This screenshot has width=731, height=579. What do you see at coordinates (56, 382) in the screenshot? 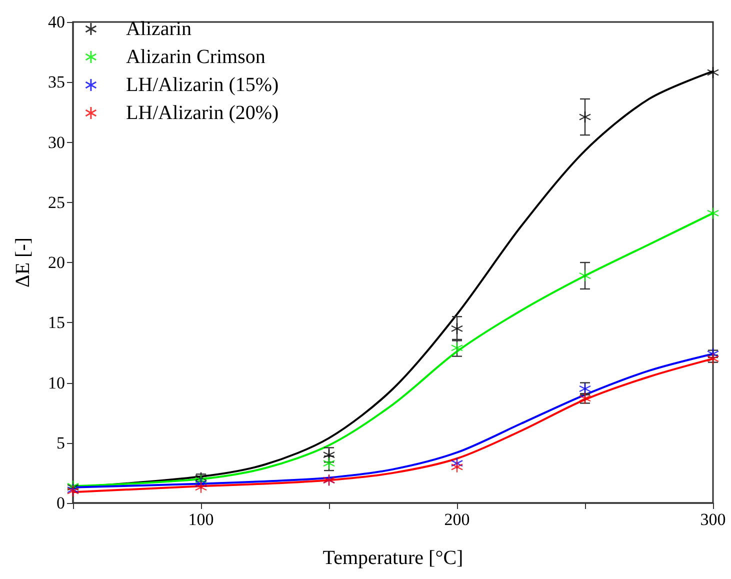
I see `y-tick-label: 10` at bounding box center [56, 382].